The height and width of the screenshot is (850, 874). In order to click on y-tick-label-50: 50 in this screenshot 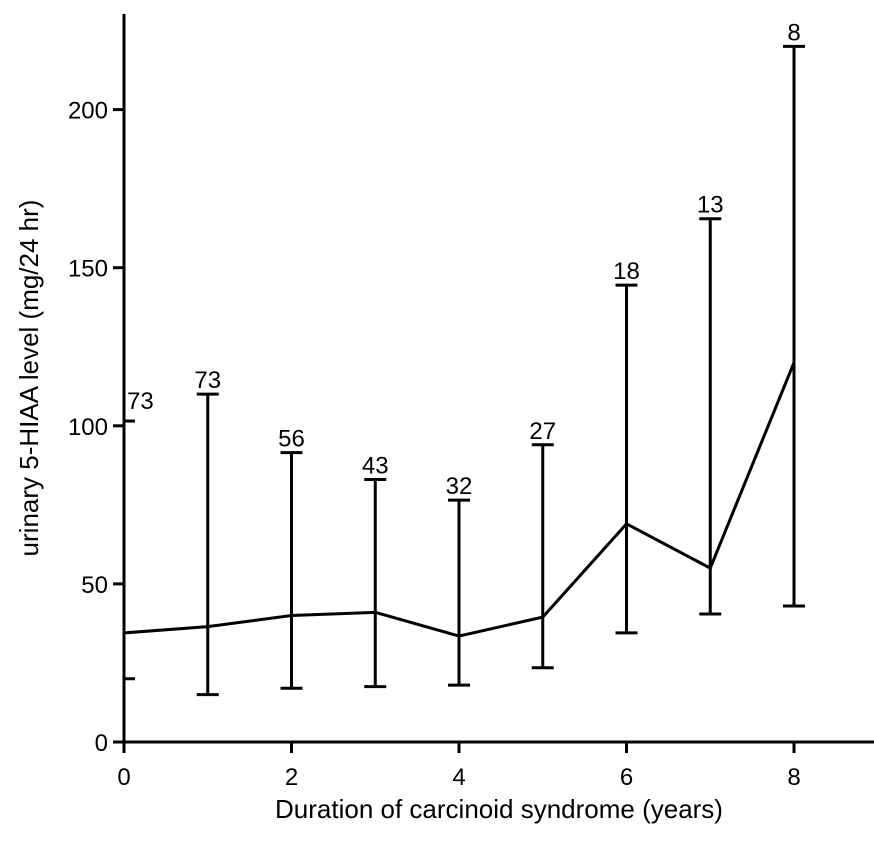, I will do `click(94, 585)`.